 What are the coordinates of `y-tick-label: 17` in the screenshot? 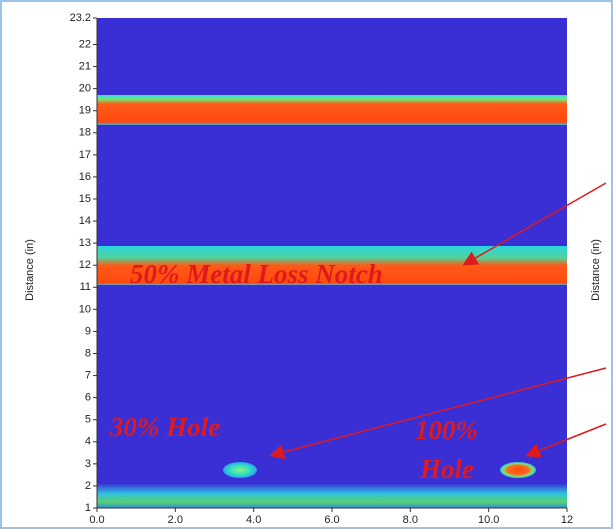 It's located at (85, 155).